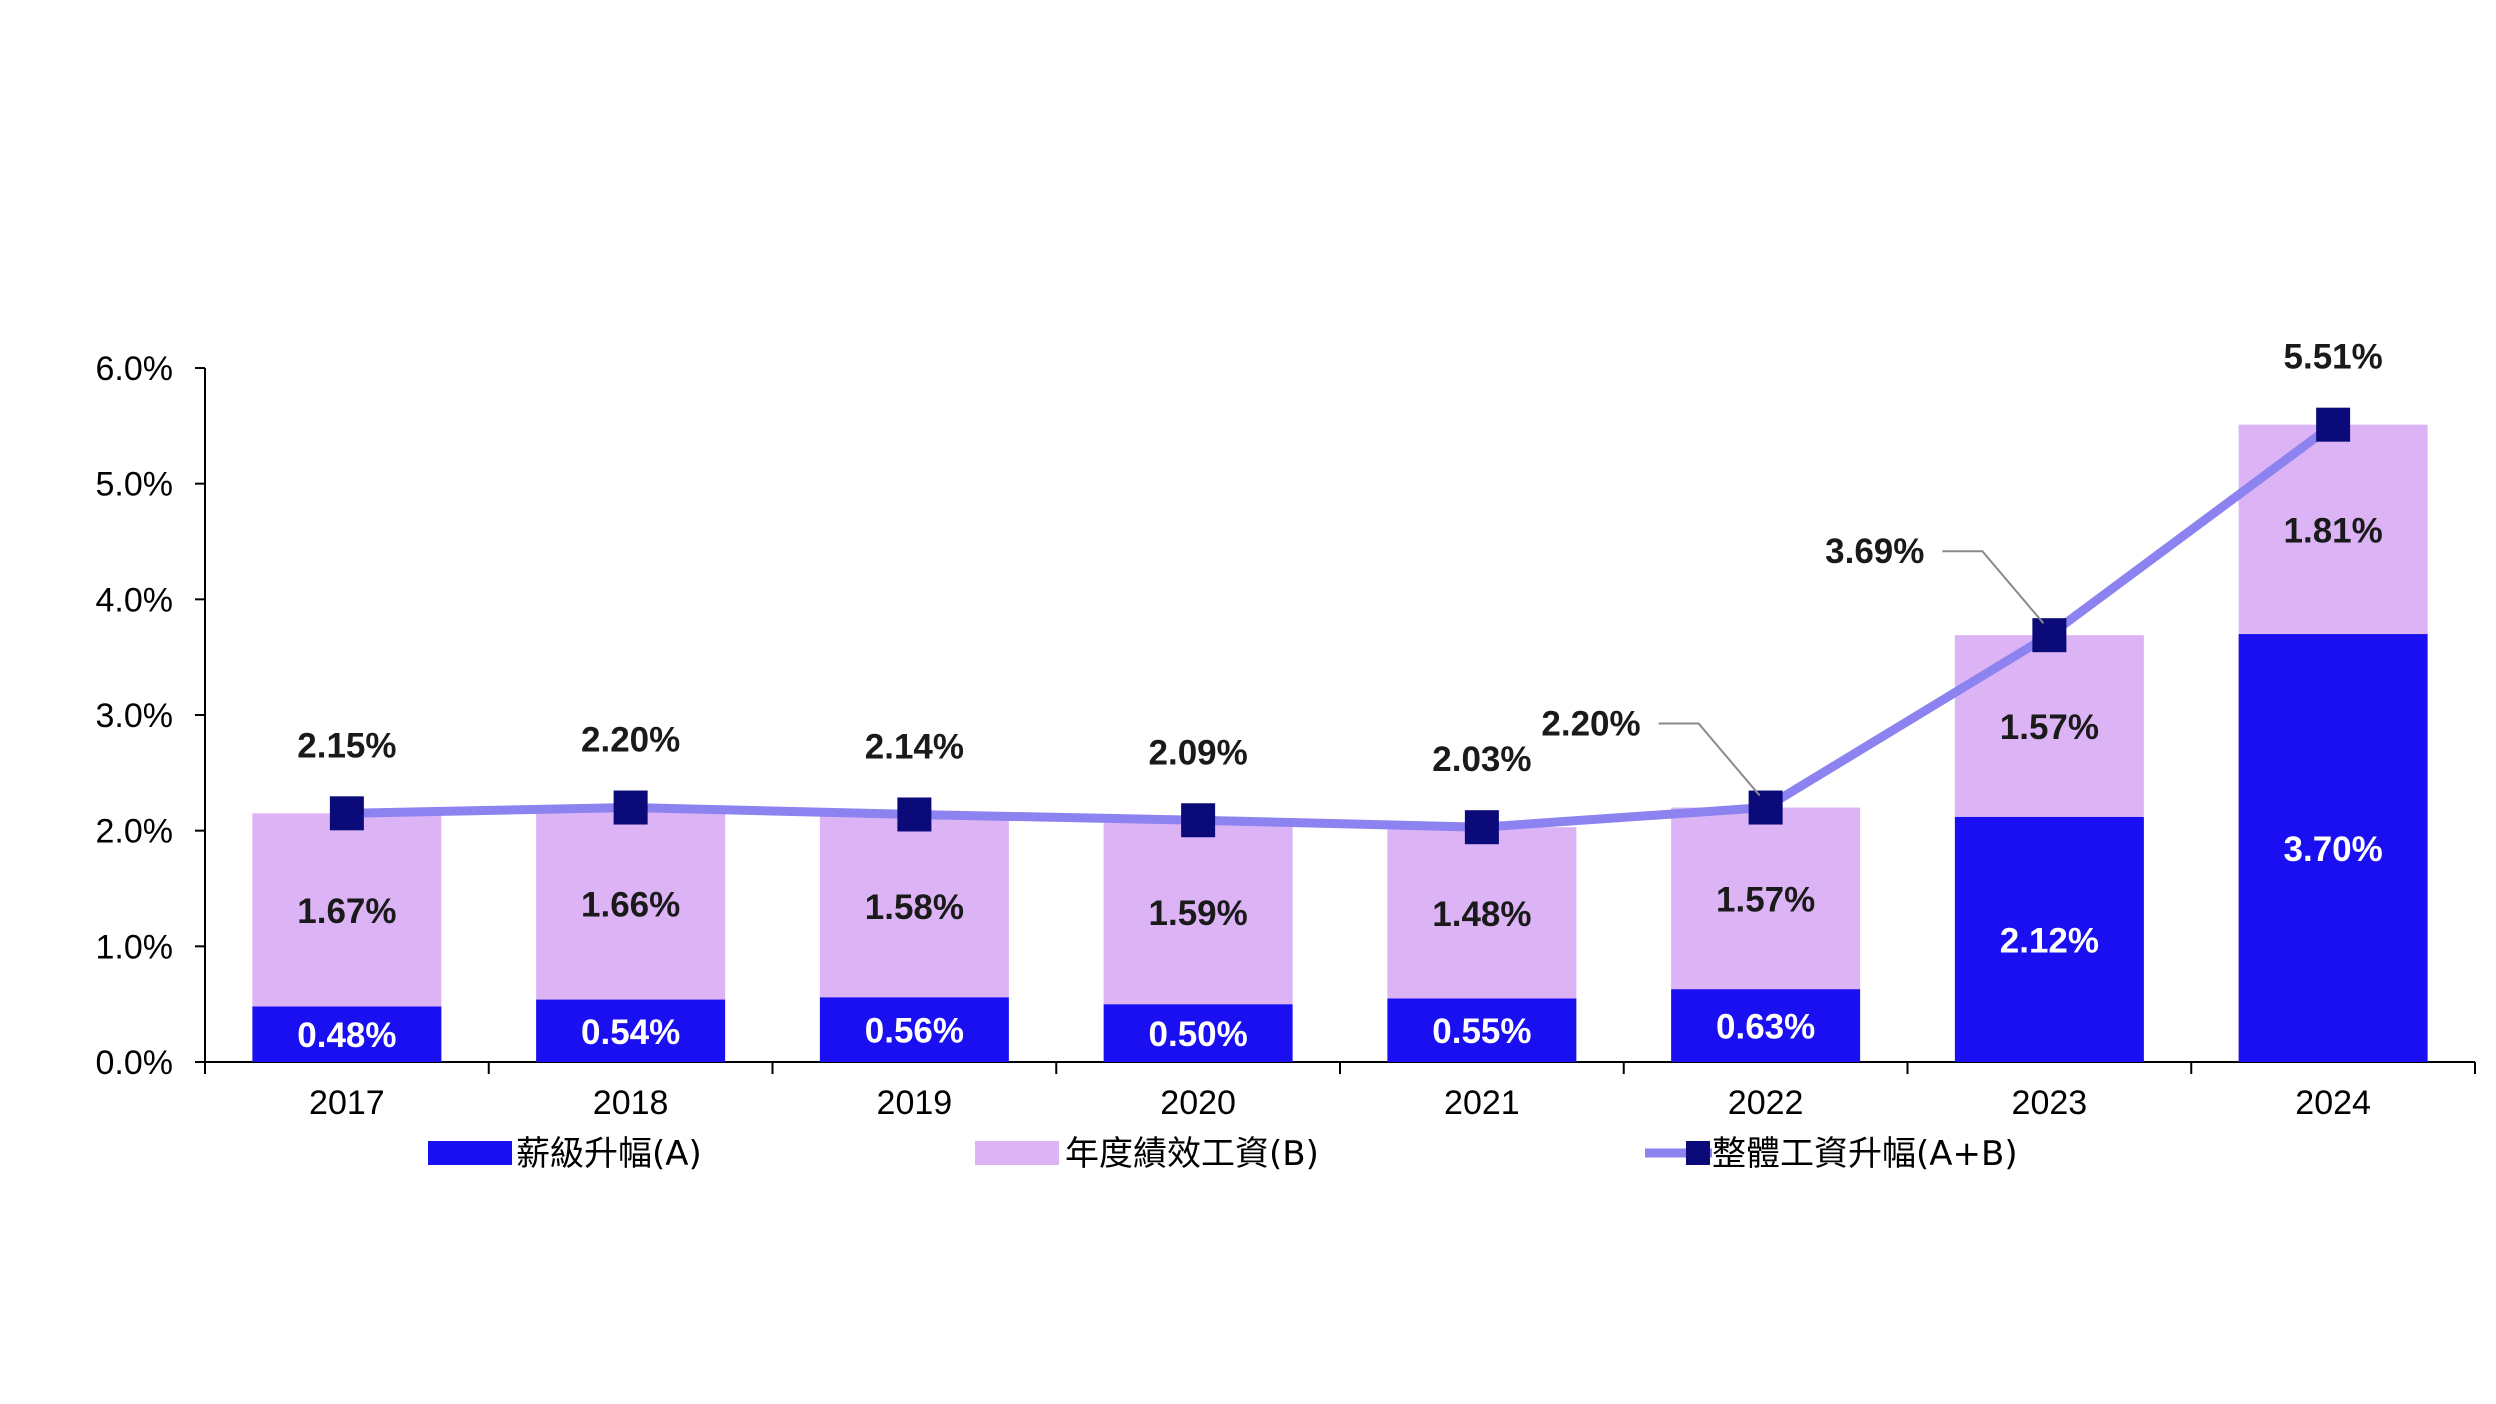  I want to click on y-tick-label: 1.0%, so click(135, 947).